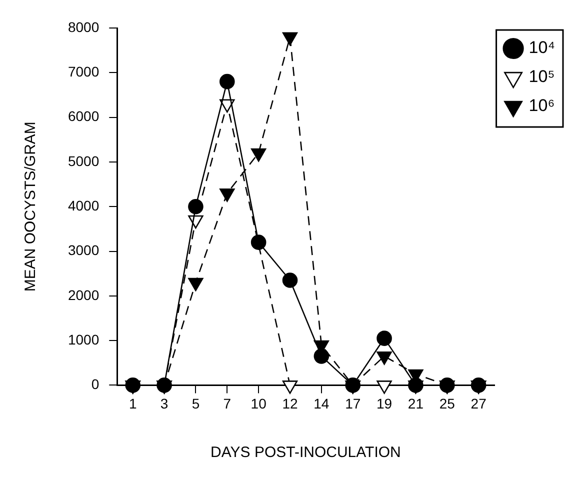  I want to click on x-tick-label: 25, so click(447, 403).